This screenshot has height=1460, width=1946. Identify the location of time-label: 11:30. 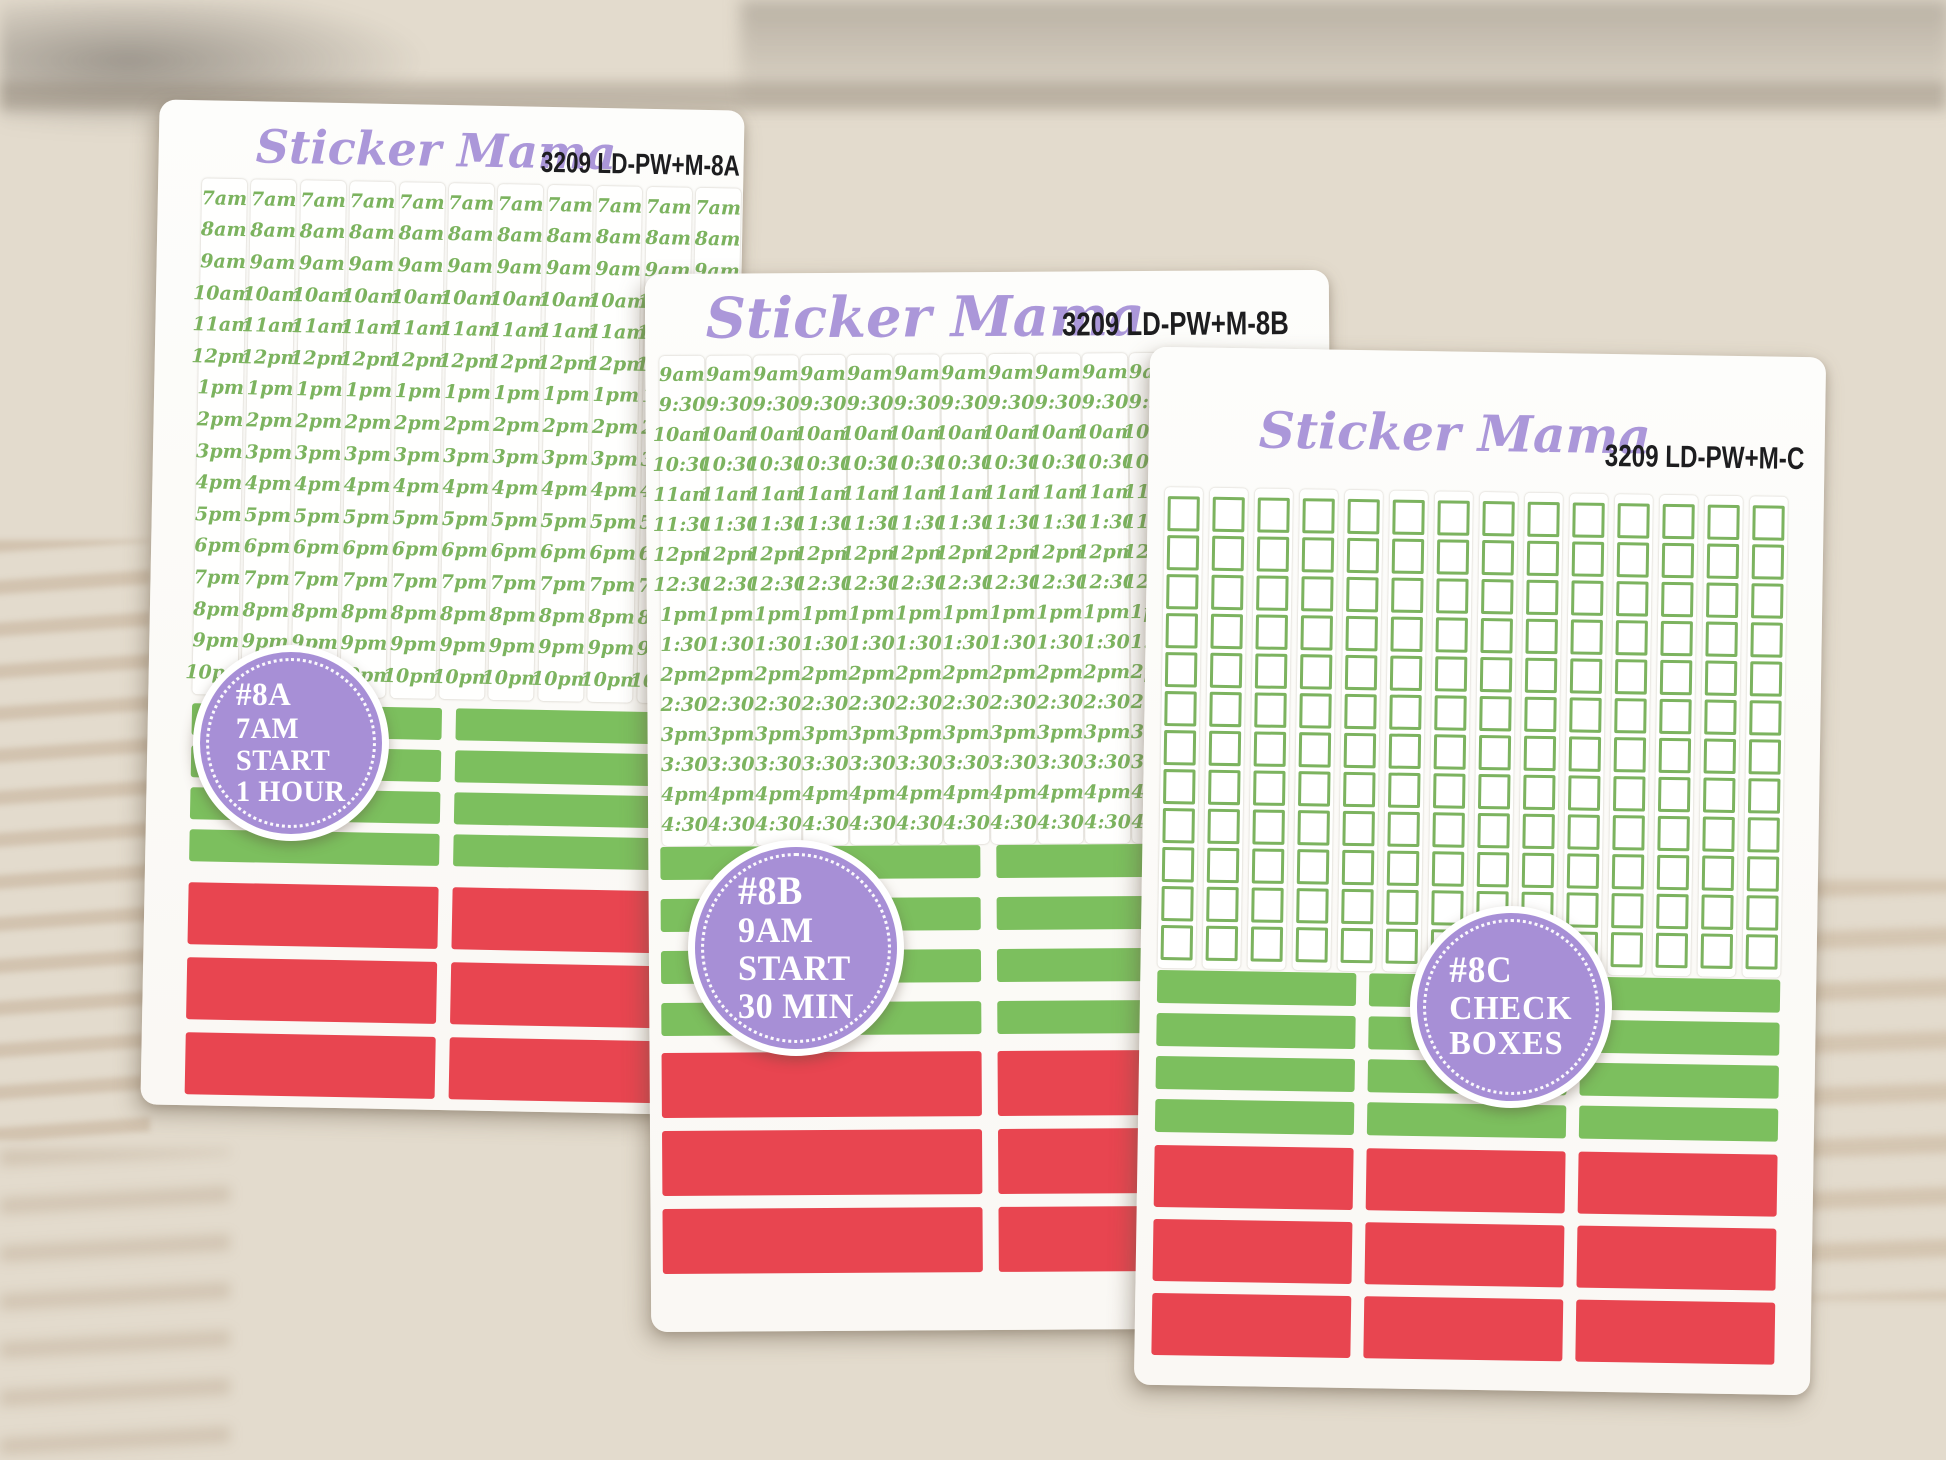
(870, 523).